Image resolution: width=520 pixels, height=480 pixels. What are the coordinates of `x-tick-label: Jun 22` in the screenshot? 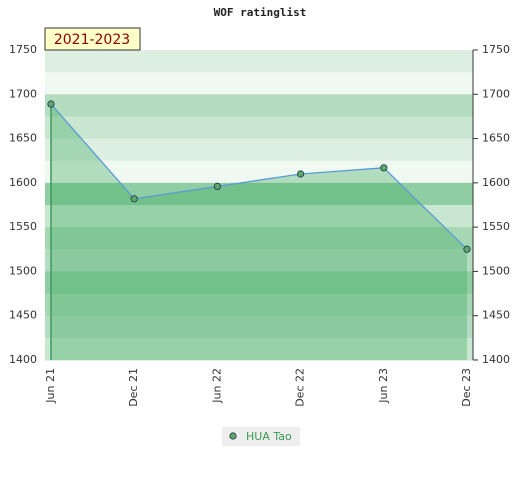 It's located at (216, 386).